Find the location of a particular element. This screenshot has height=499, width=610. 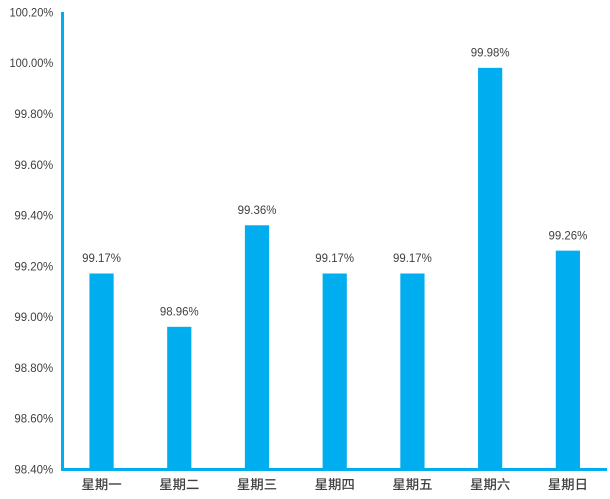

svg-text: 99.20% is located at coordinates (33, 266).